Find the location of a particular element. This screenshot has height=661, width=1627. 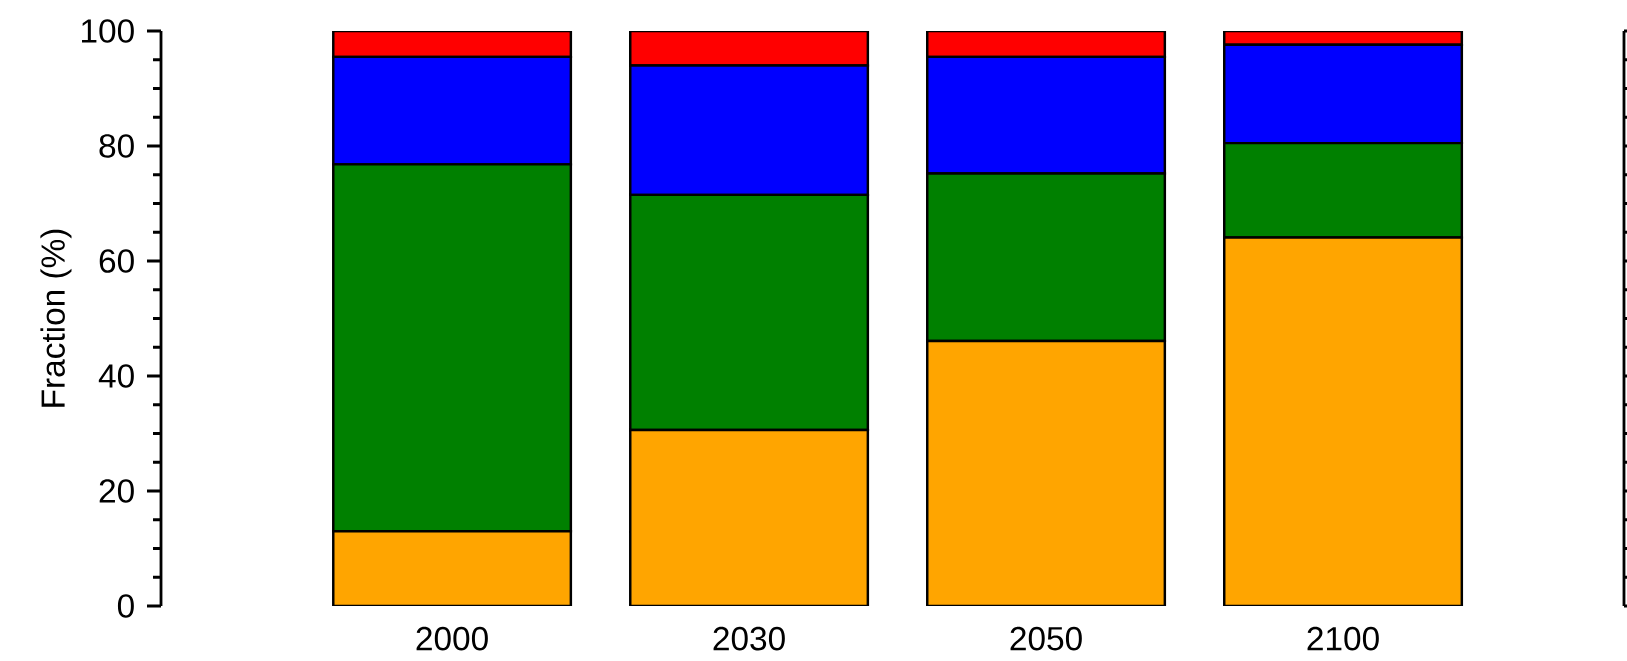

y-tick-label: 40 is located at coordinates (116, 376).